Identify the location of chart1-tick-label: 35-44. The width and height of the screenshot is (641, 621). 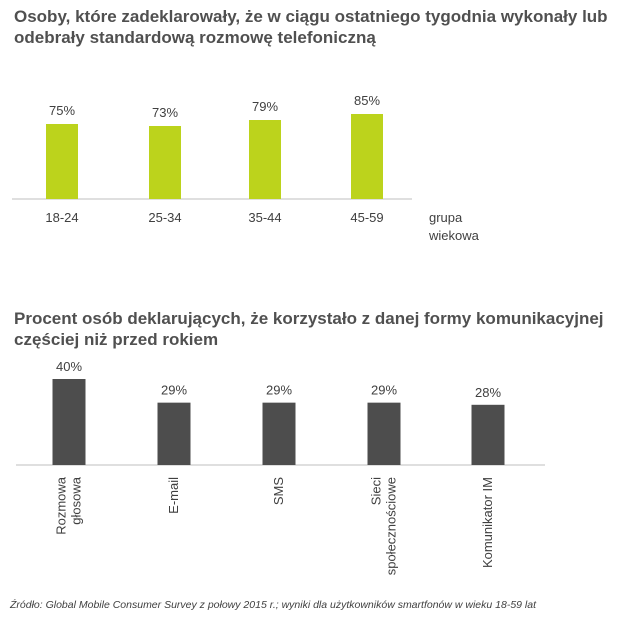
(264, 217).